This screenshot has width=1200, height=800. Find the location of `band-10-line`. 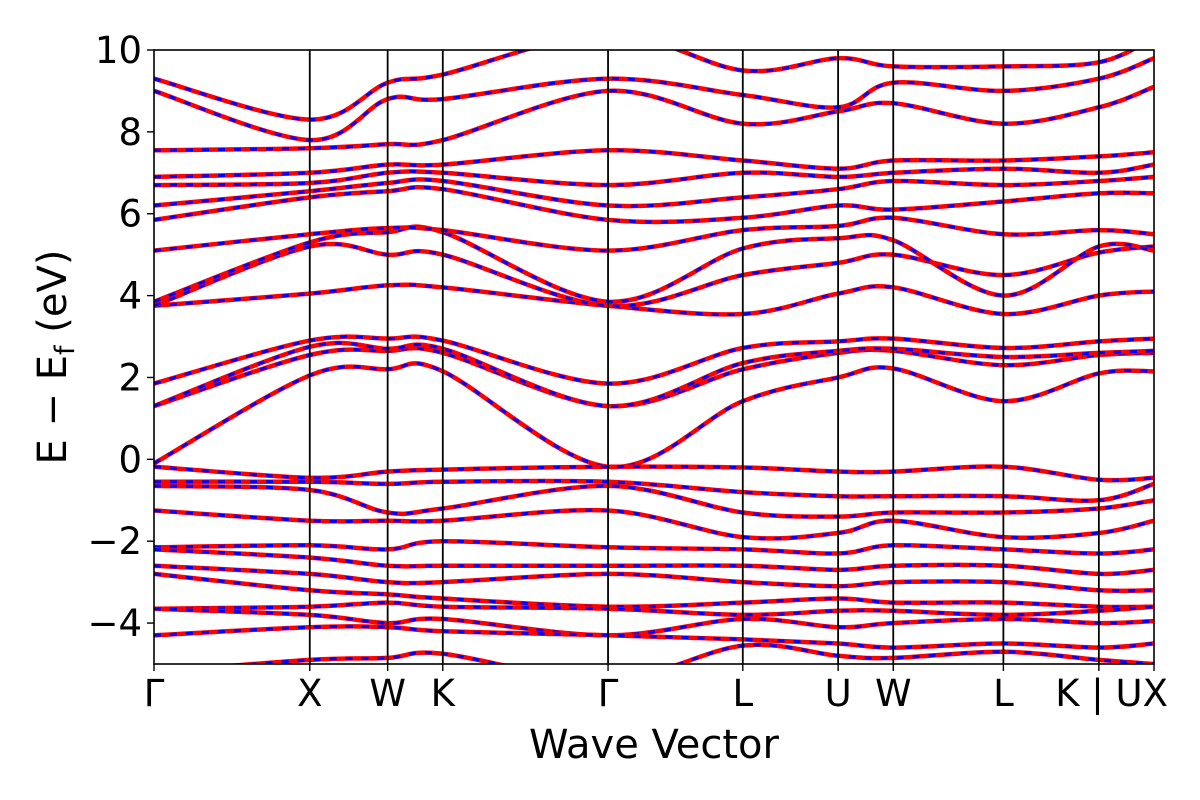

band-10-line is located at coordinates (654, 191).